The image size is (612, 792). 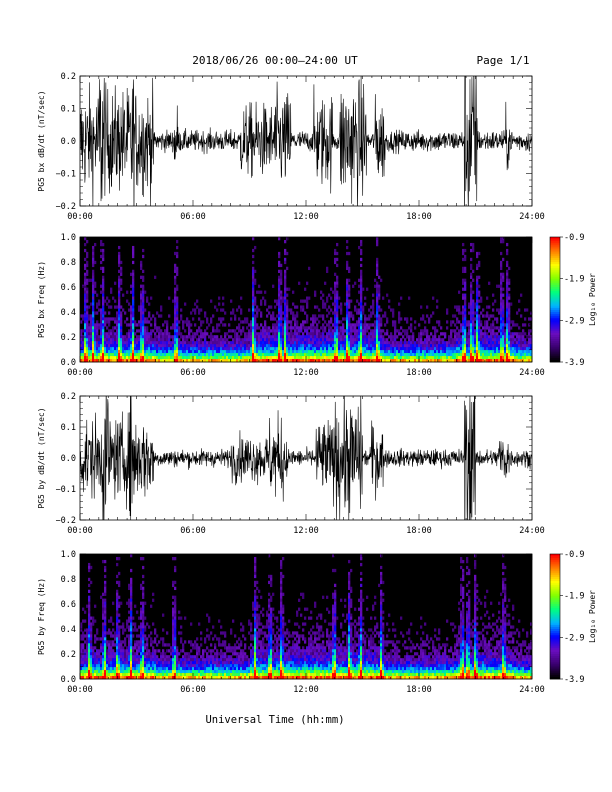 What do you see at coordinates (80, 373) in the screenshot?
I see `x-tick-label: 00:00` at bounding box center [80, 373].